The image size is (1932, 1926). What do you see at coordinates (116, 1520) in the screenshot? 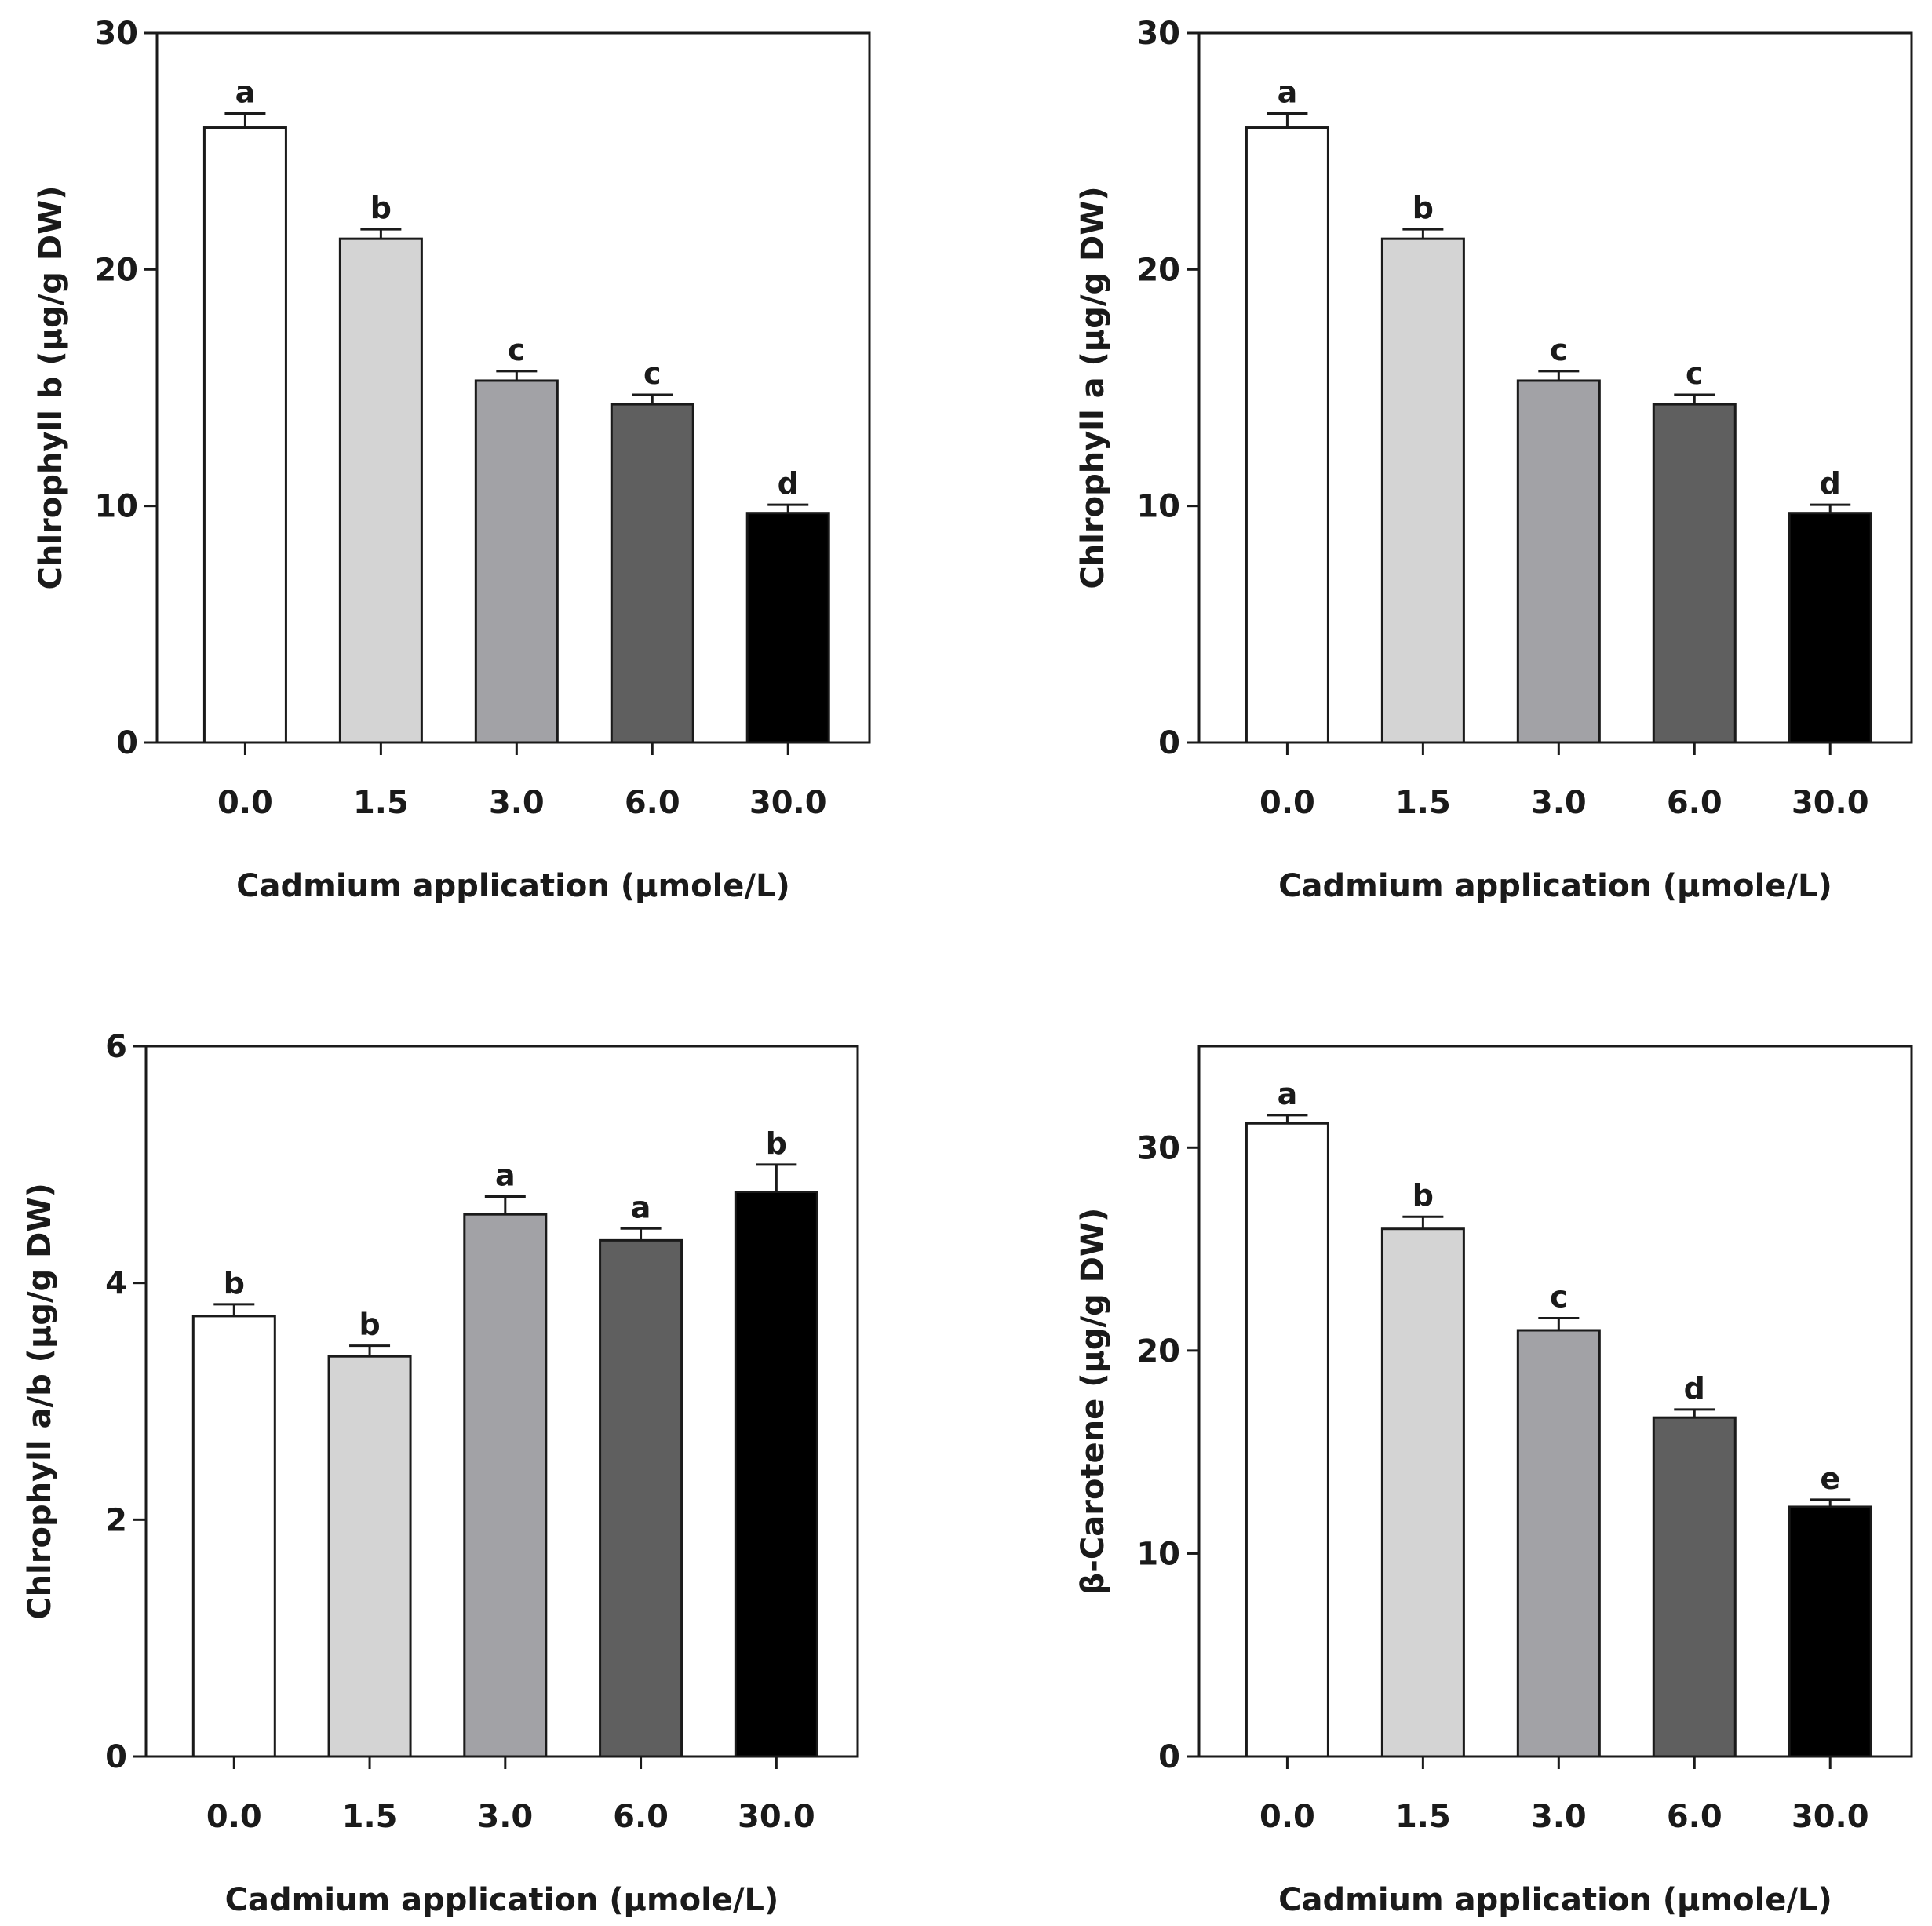
I see `y-tick-label: 2` at bounding box center [116, 1520].